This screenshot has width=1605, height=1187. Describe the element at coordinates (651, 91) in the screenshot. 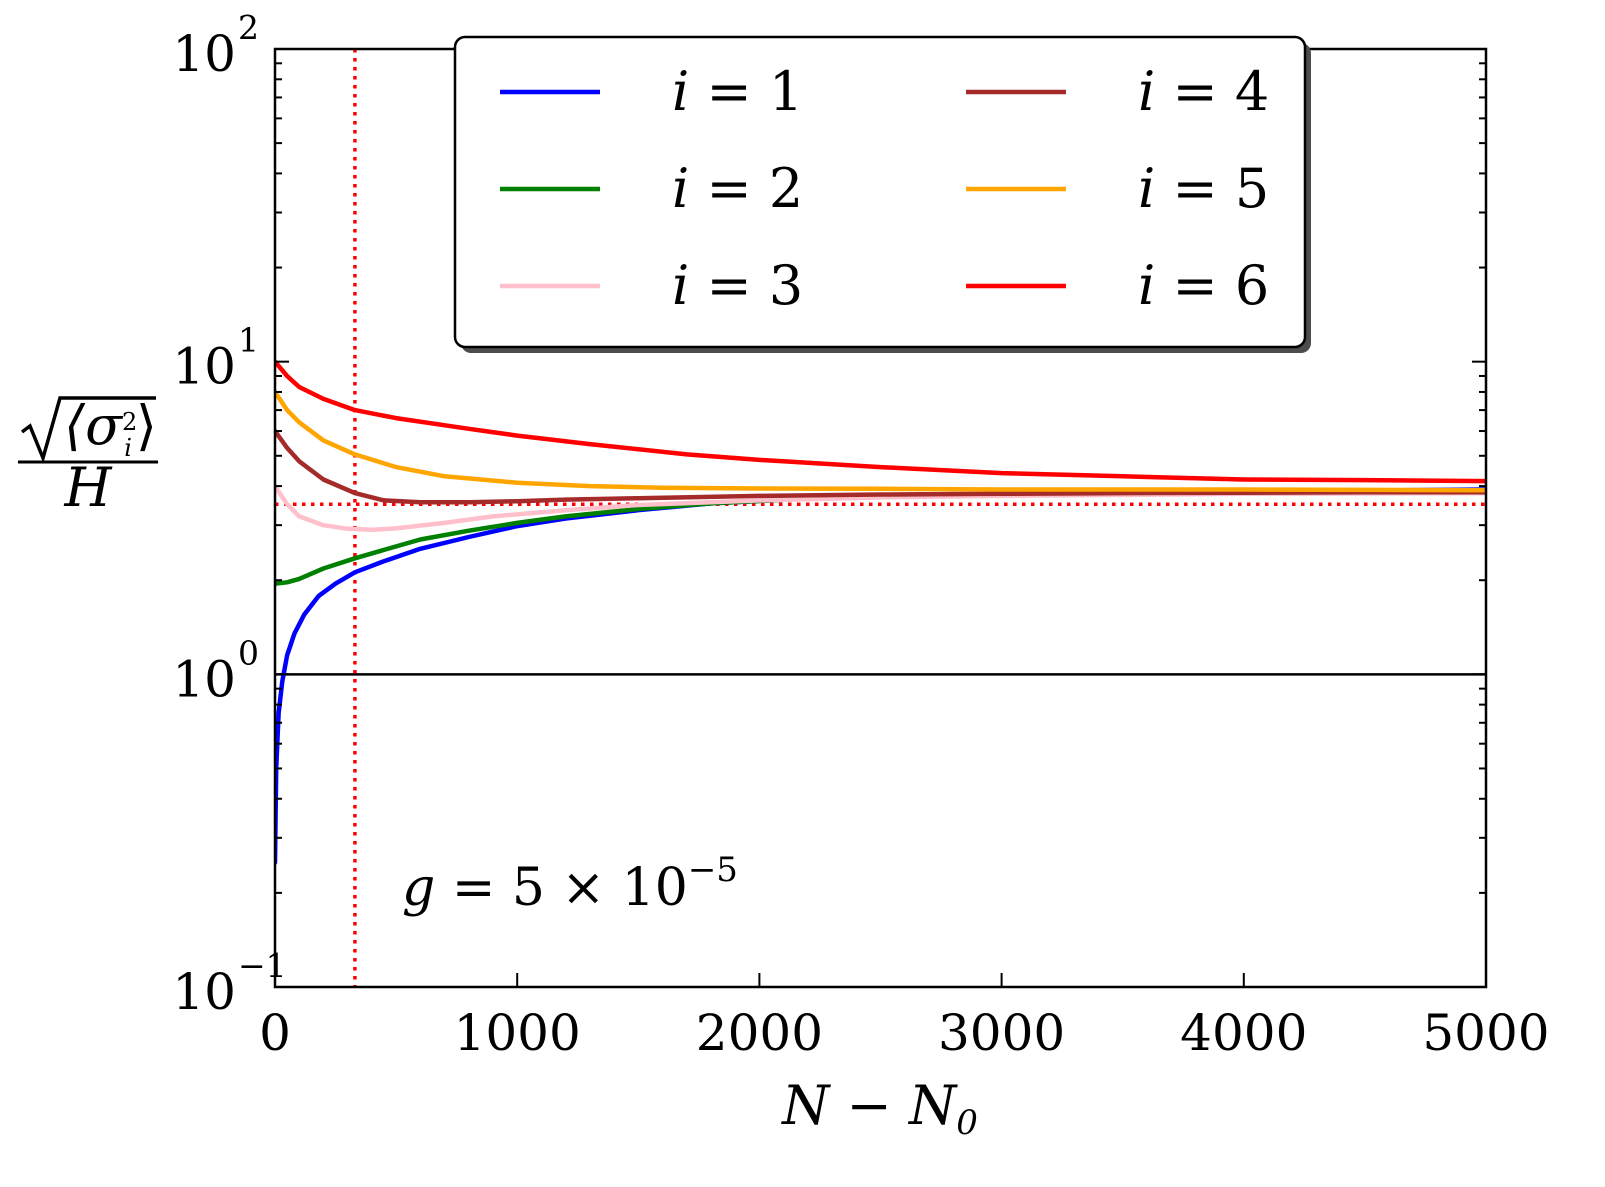

I see `legend-entry-1: i = 1` at that location.